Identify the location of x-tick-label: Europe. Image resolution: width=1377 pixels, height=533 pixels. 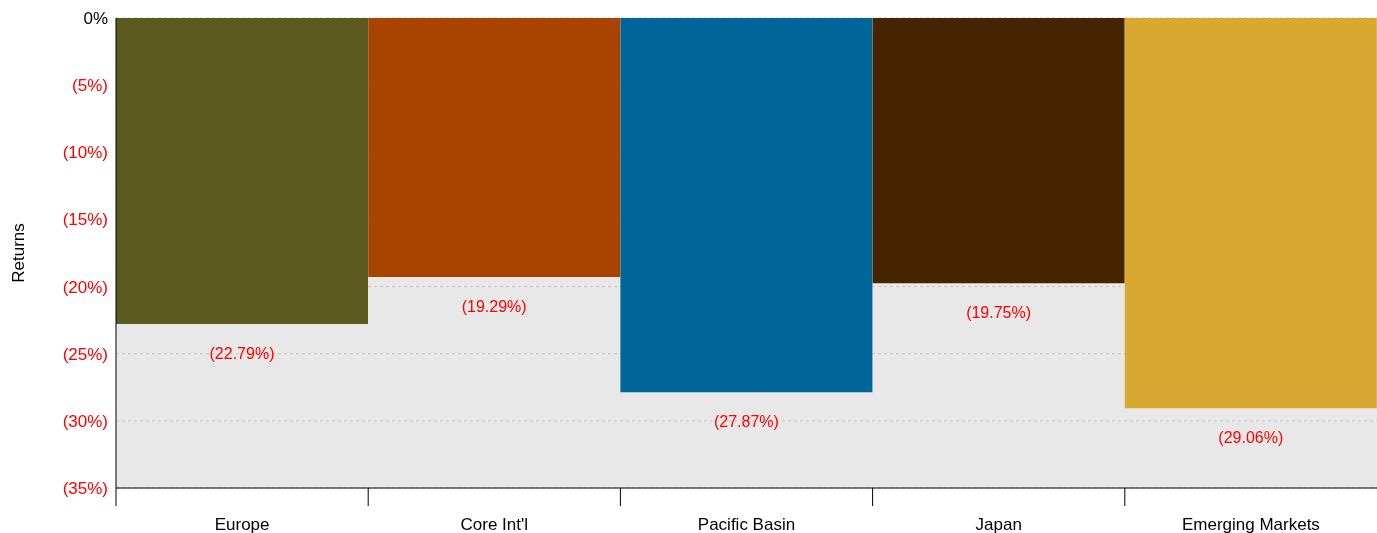
(242, 524).